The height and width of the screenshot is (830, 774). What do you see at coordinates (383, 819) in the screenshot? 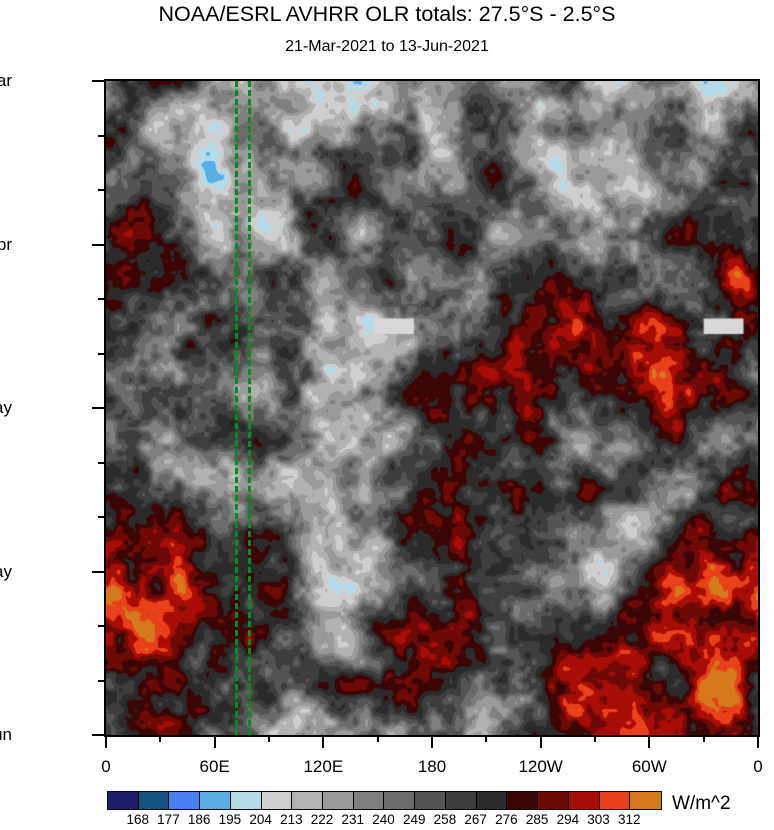
I see `colorbar-tick-label: 240` at bounding box center [383, 819].